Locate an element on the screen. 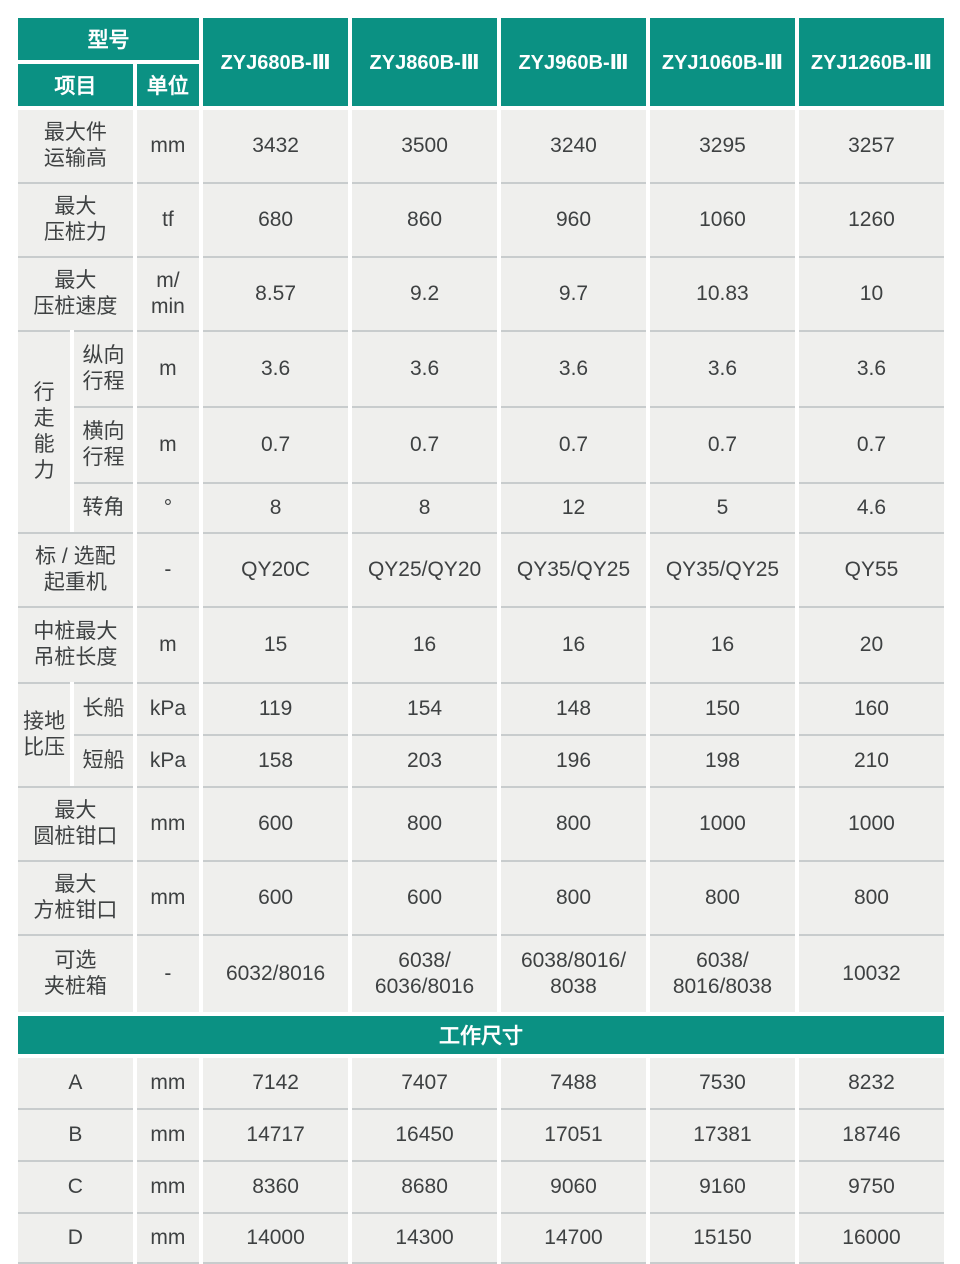 This screenshot has width=960, height=1264. cell-value: 9.7 is located at coordinates (573, 293).